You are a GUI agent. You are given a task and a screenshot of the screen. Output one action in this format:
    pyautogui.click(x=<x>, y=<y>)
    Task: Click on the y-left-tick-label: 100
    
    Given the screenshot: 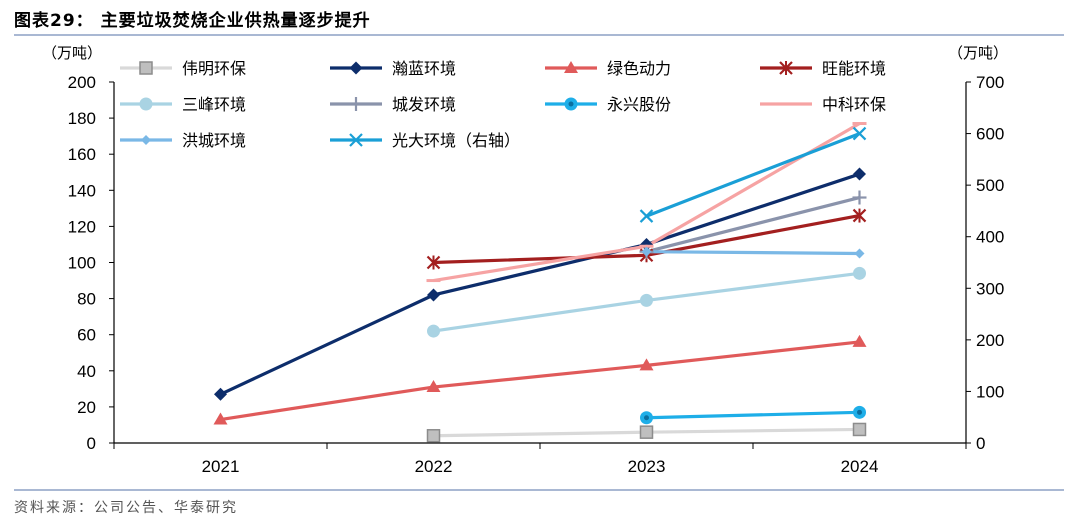 What is the action you would take?
    pyautogui.click(x=82, y=263)
    